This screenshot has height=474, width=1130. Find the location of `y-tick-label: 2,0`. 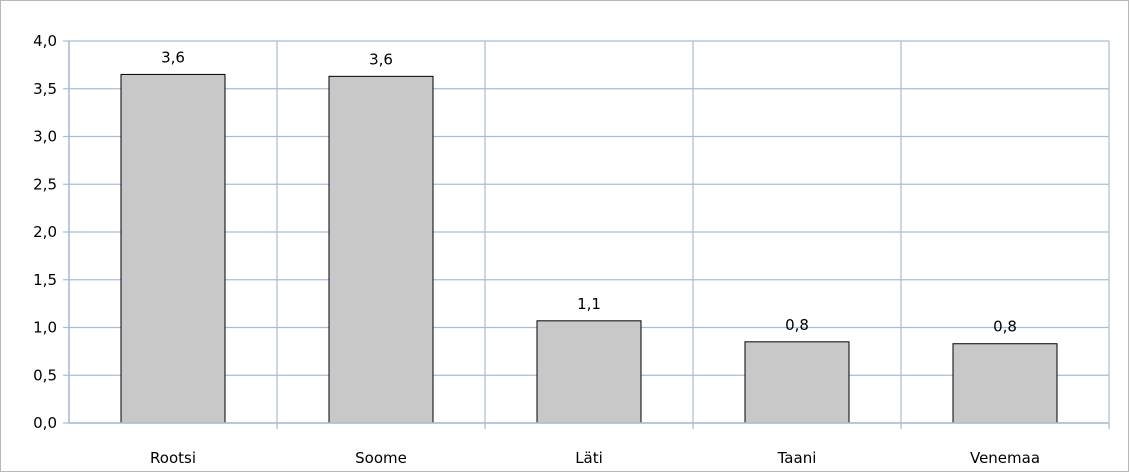

y-tick-label: 2,0 is located at coordinates (45, 232).